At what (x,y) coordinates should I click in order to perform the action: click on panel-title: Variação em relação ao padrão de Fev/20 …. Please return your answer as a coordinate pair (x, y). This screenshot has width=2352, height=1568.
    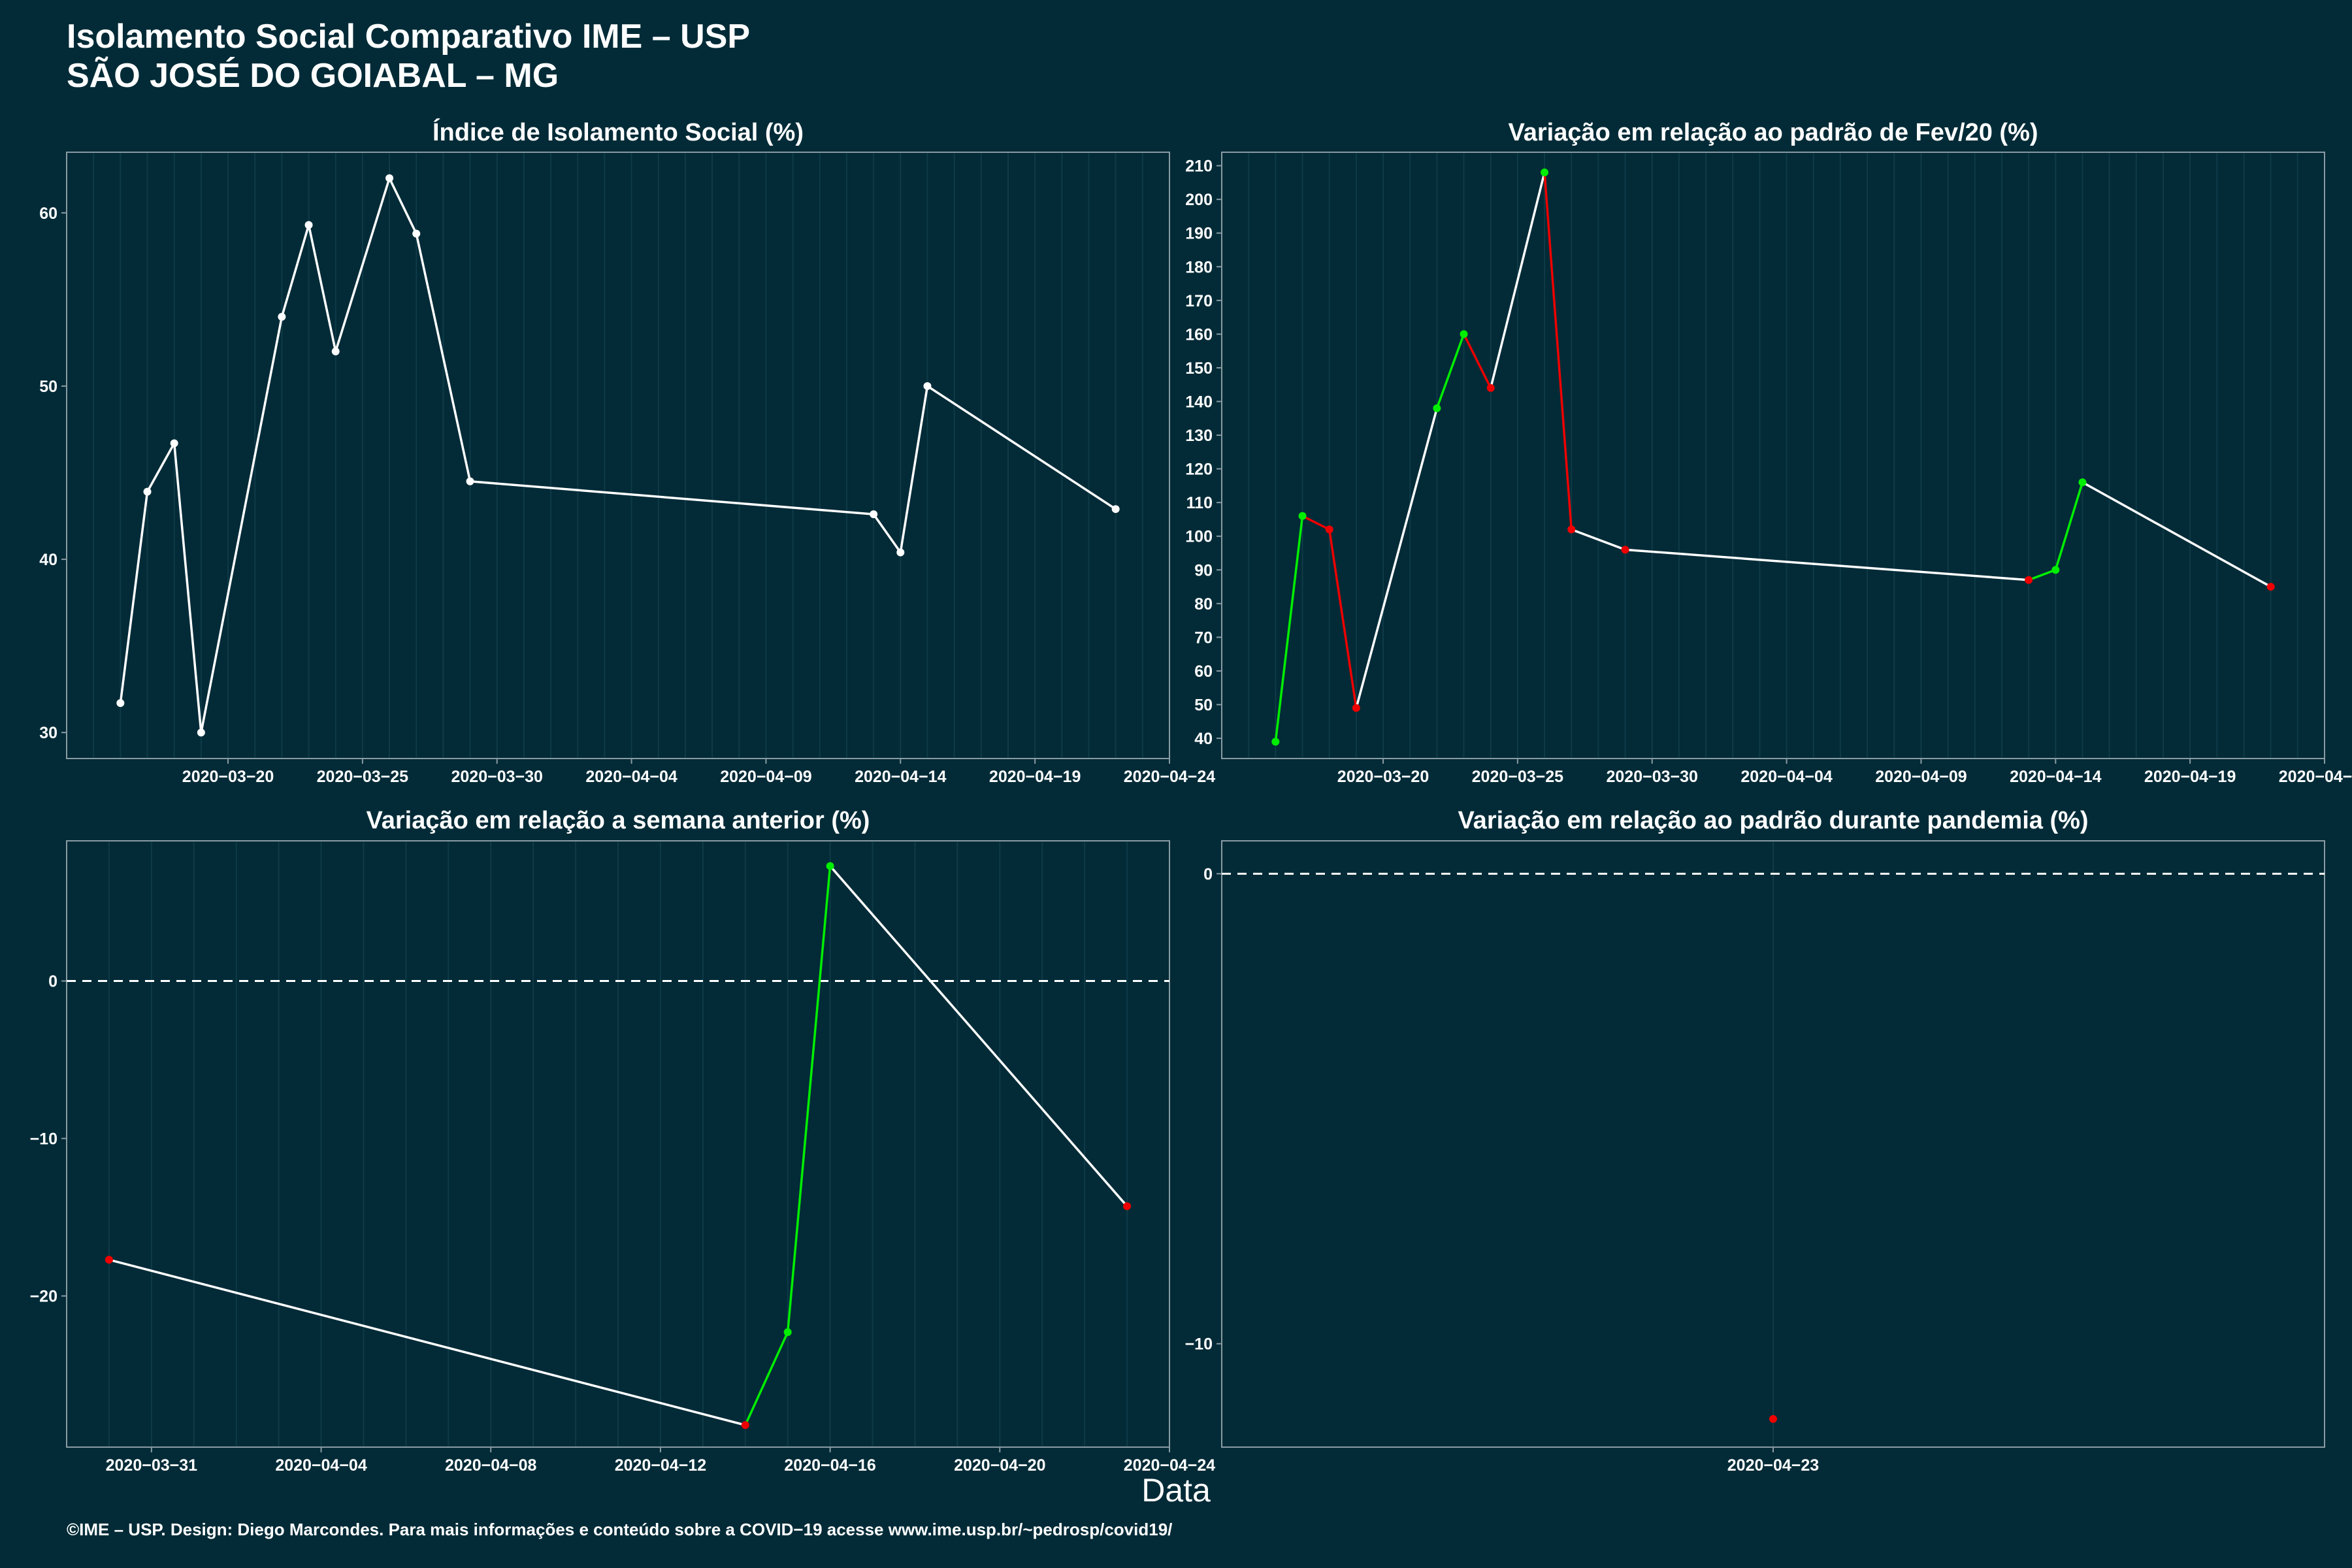
    Looking at the image, I should click on (1773, 132).